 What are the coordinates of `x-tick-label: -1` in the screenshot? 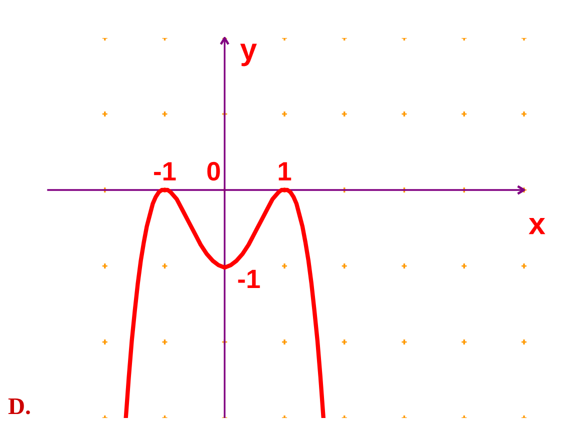 It's located at (165, 171).